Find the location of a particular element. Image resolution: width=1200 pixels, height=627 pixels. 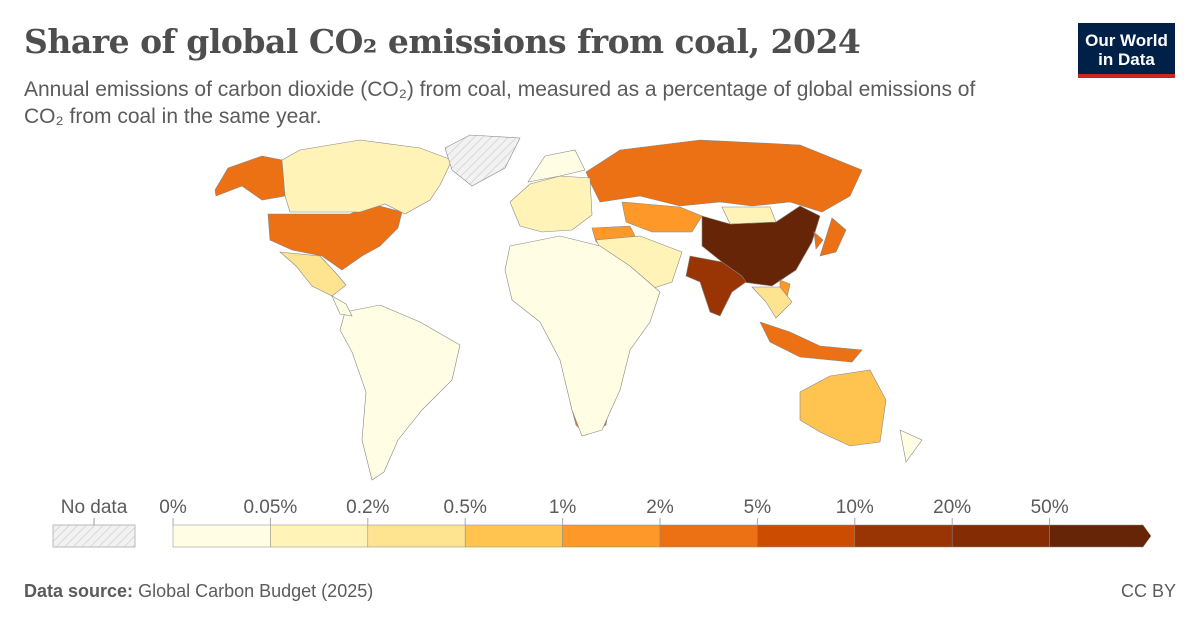

legend-bin-label: 1% is located at coordinates (562, 507).